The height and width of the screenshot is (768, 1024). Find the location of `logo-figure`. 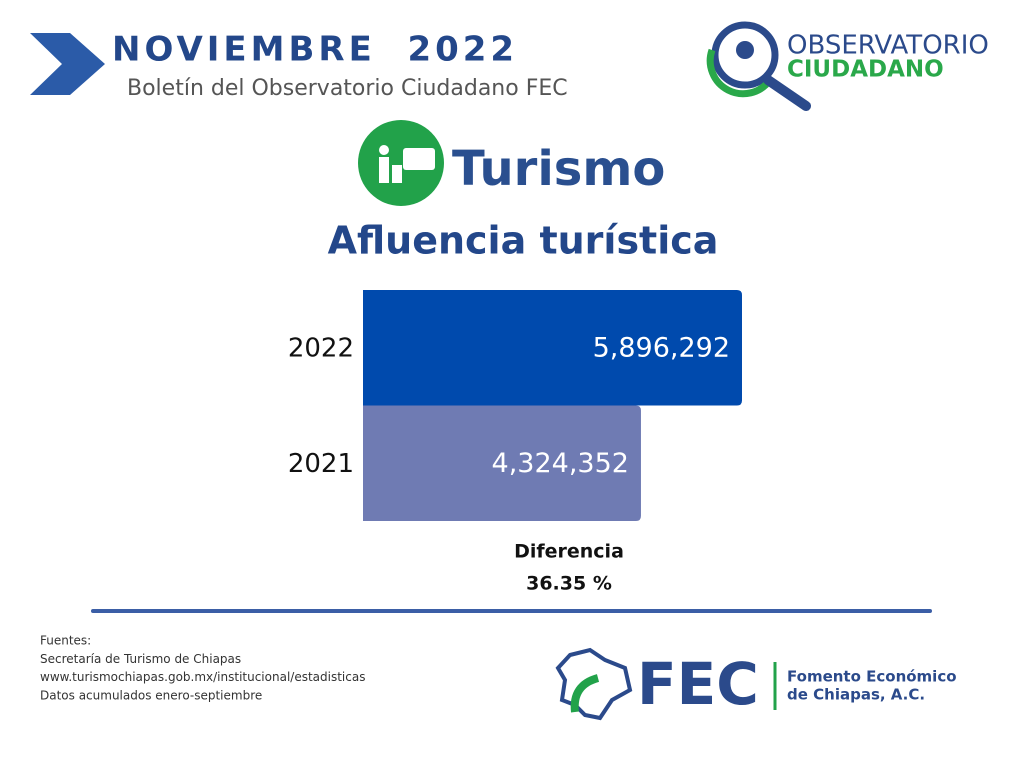

logo-figure is located at coordinates (745, 50).